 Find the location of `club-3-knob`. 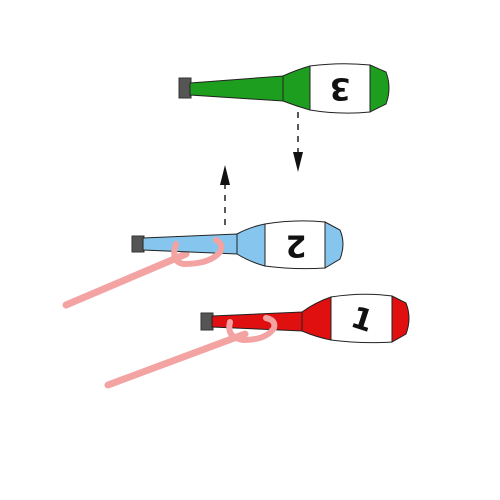

club-3-knob is located at coordinates (185, 88).